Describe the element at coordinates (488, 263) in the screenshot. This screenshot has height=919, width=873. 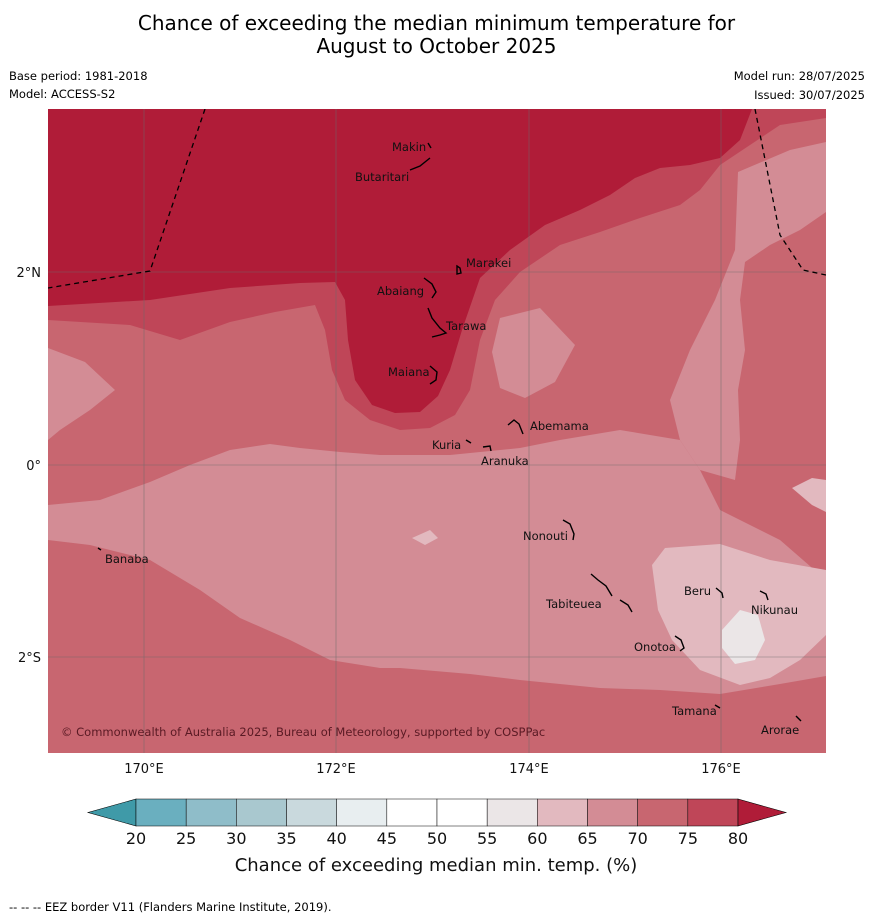
I see `label-marakei: Marakei` at that location.